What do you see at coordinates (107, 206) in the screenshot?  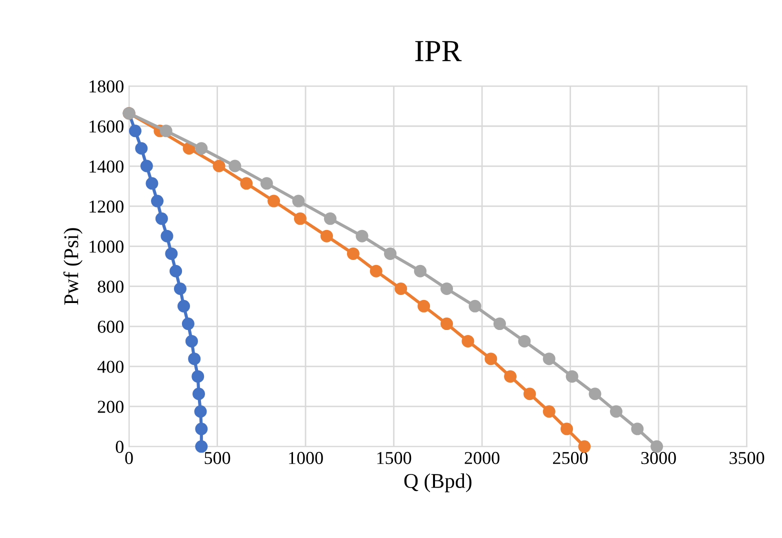 I see `y-tick-label: 1200` at bounding box center [107, 206].